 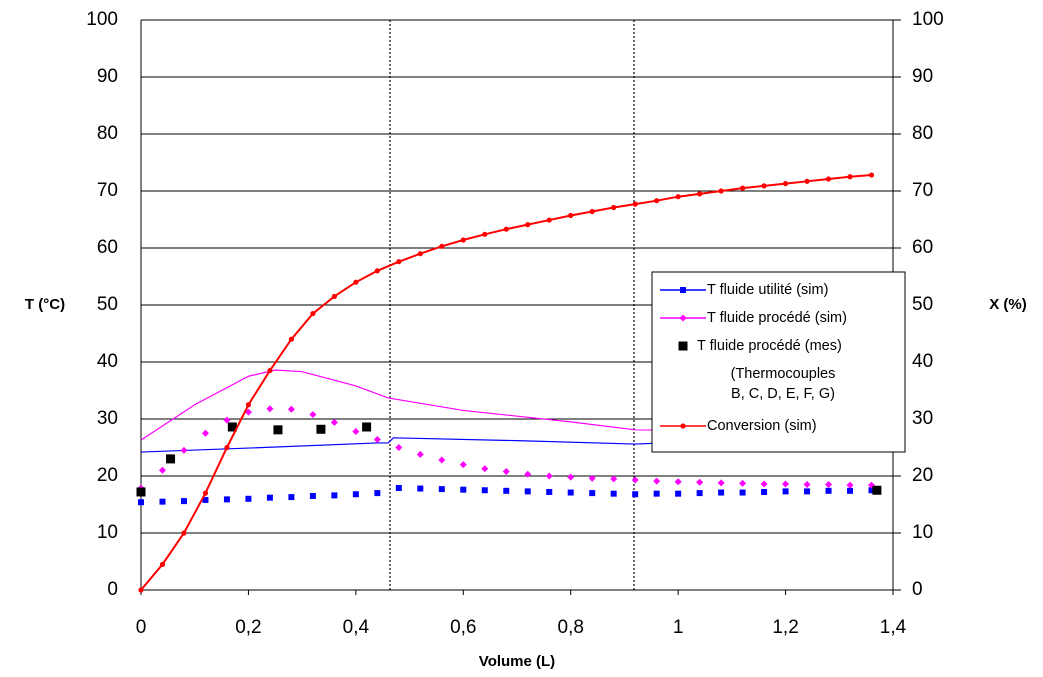 What do you see at coordinates (107, 475) in the screenshot?
I see `y-tick-label: 20` at bounding box center [107, 475].